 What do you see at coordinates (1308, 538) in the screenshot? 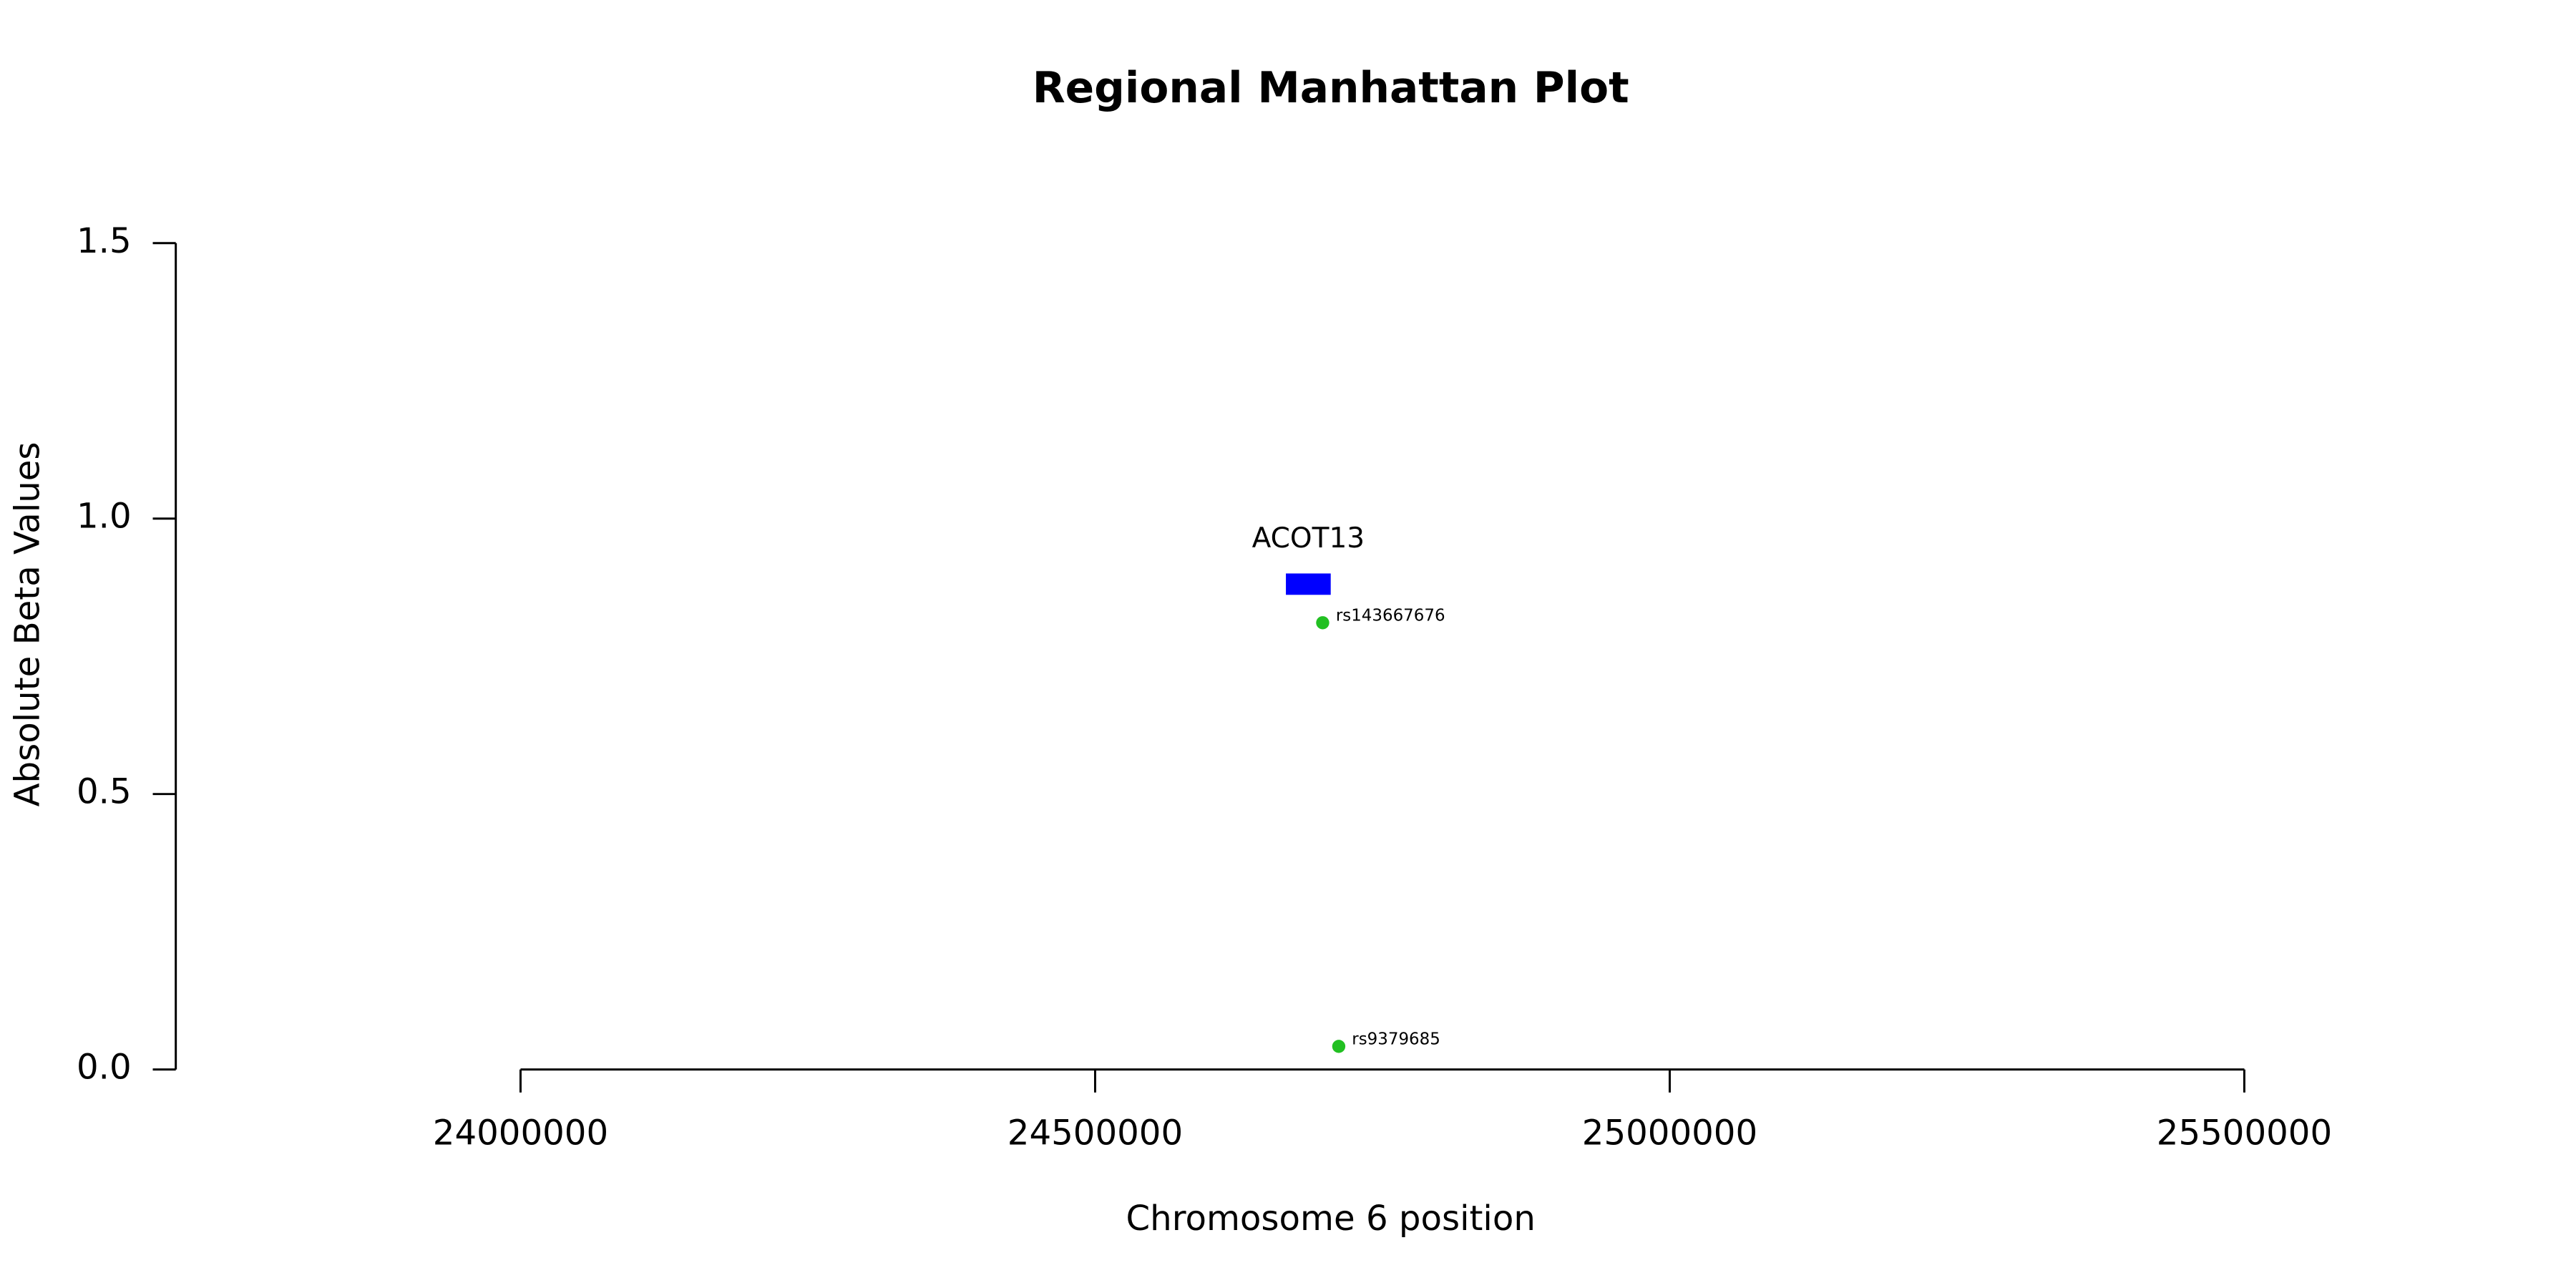
I see `gene-label: ACOT13` at bounding box center [1308, 538].